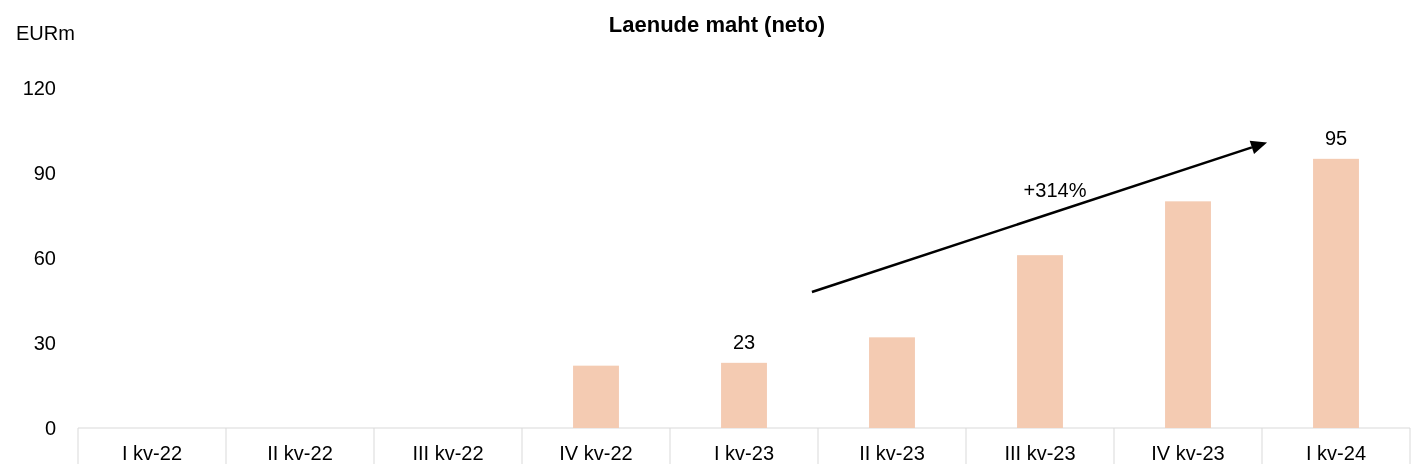 The image size is (1414, 469). I want to click on x-tick-label: IV kv-23, so click(1188, 453).